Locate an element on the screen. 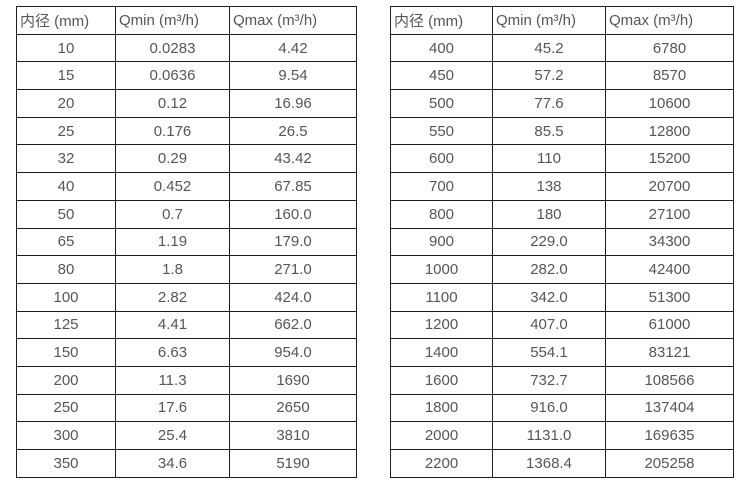  table-cell: 400 is located at coordinates (441, 48).